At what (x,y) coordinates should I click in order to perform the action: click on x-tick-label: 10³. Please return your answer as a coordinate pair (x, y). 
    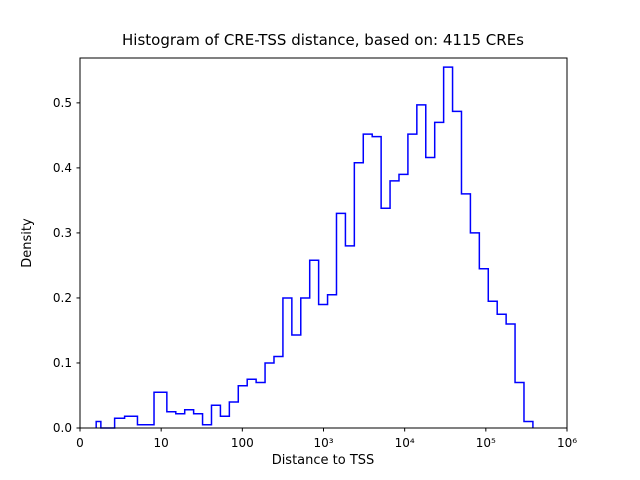
    Looking at the image, I should click on (323, 443).